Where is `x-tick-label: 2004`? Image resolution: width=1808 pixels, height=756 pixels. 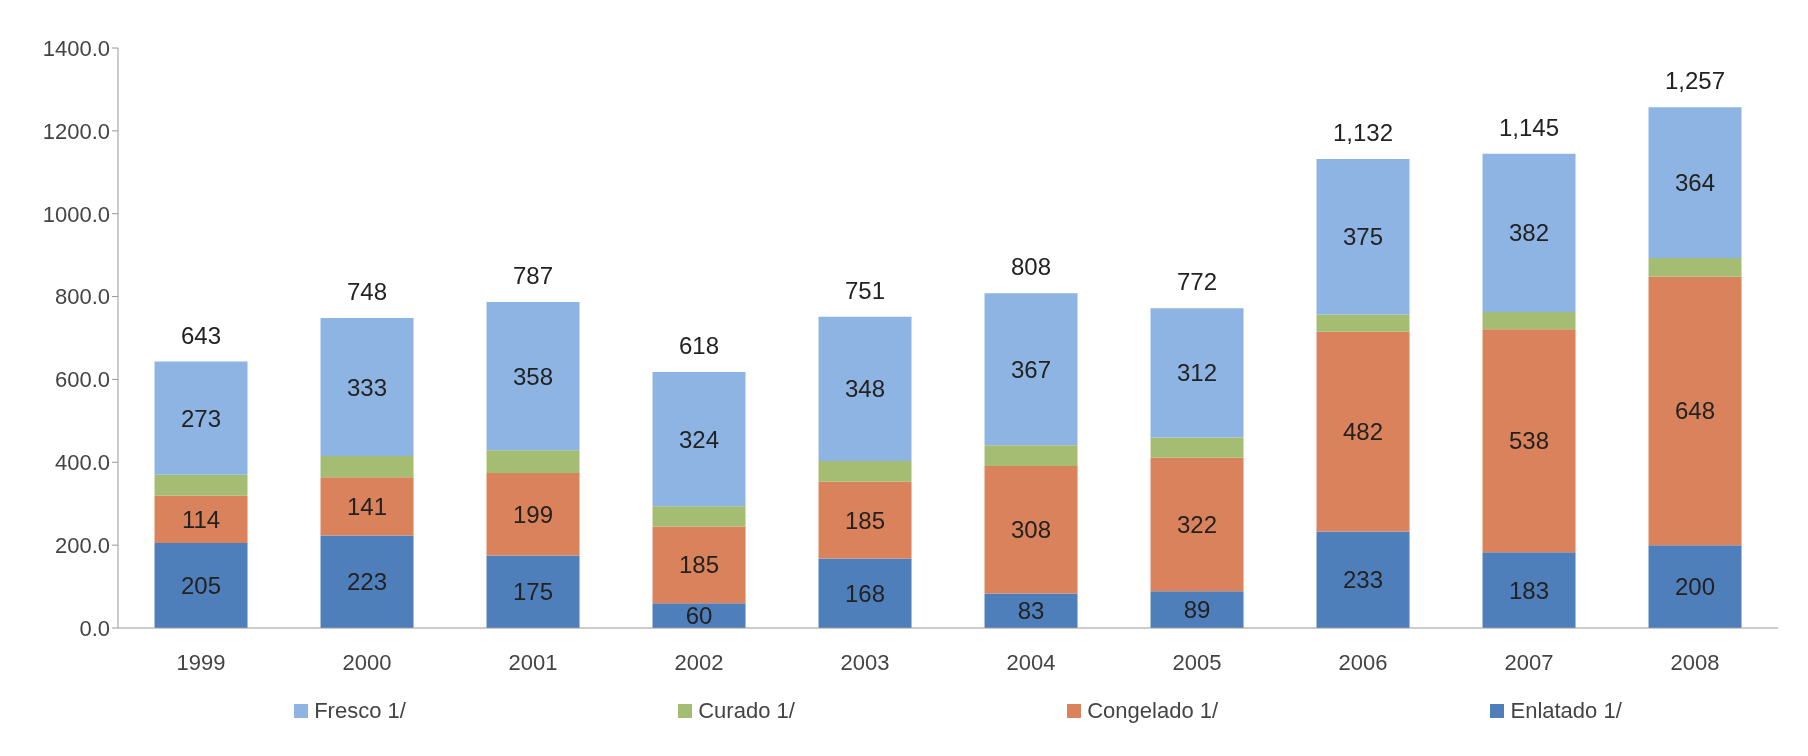
x-tick-label: 2004 is located at coordinates (1031, 662).